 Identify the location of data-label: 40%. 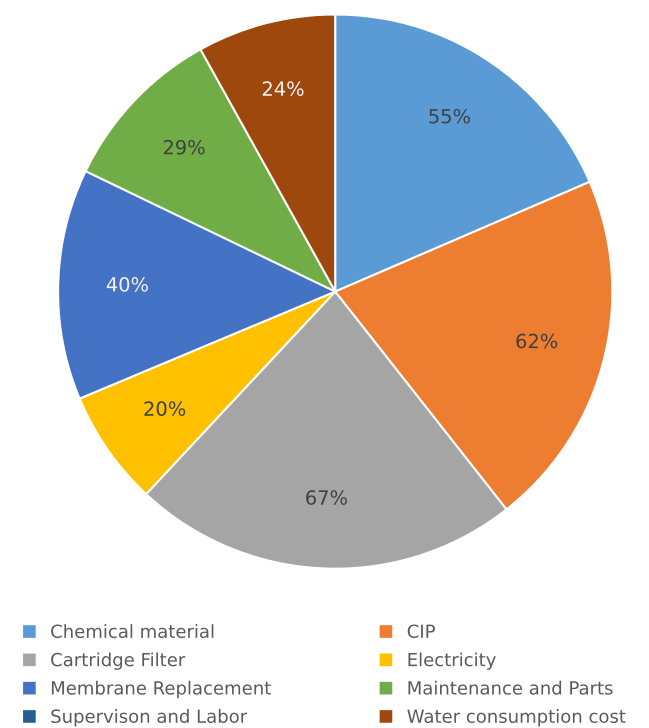
(127, 284).